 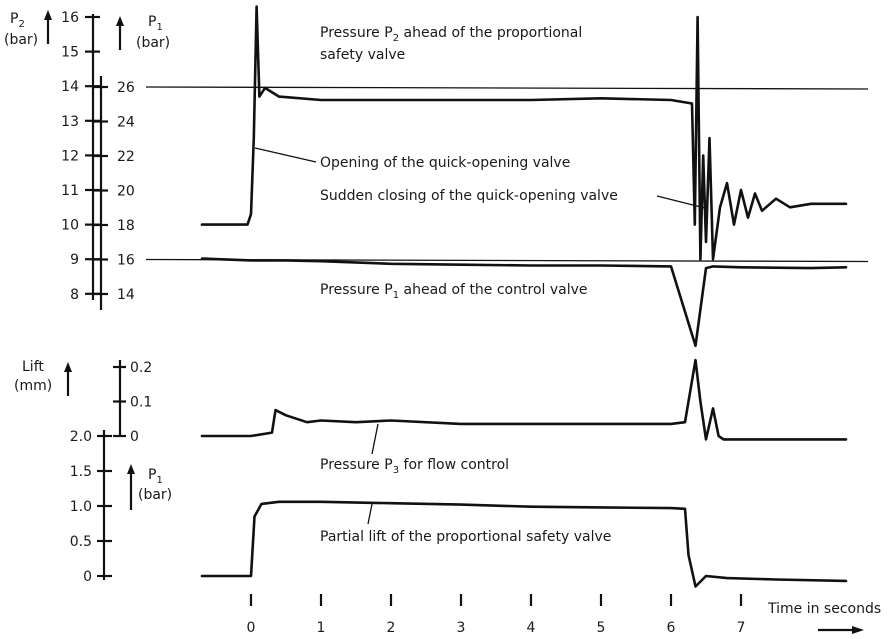 What do you see at coordinates (370, 514) in the screenshot?
I see `leader-partial-lift` at bounding box center [370, 514].